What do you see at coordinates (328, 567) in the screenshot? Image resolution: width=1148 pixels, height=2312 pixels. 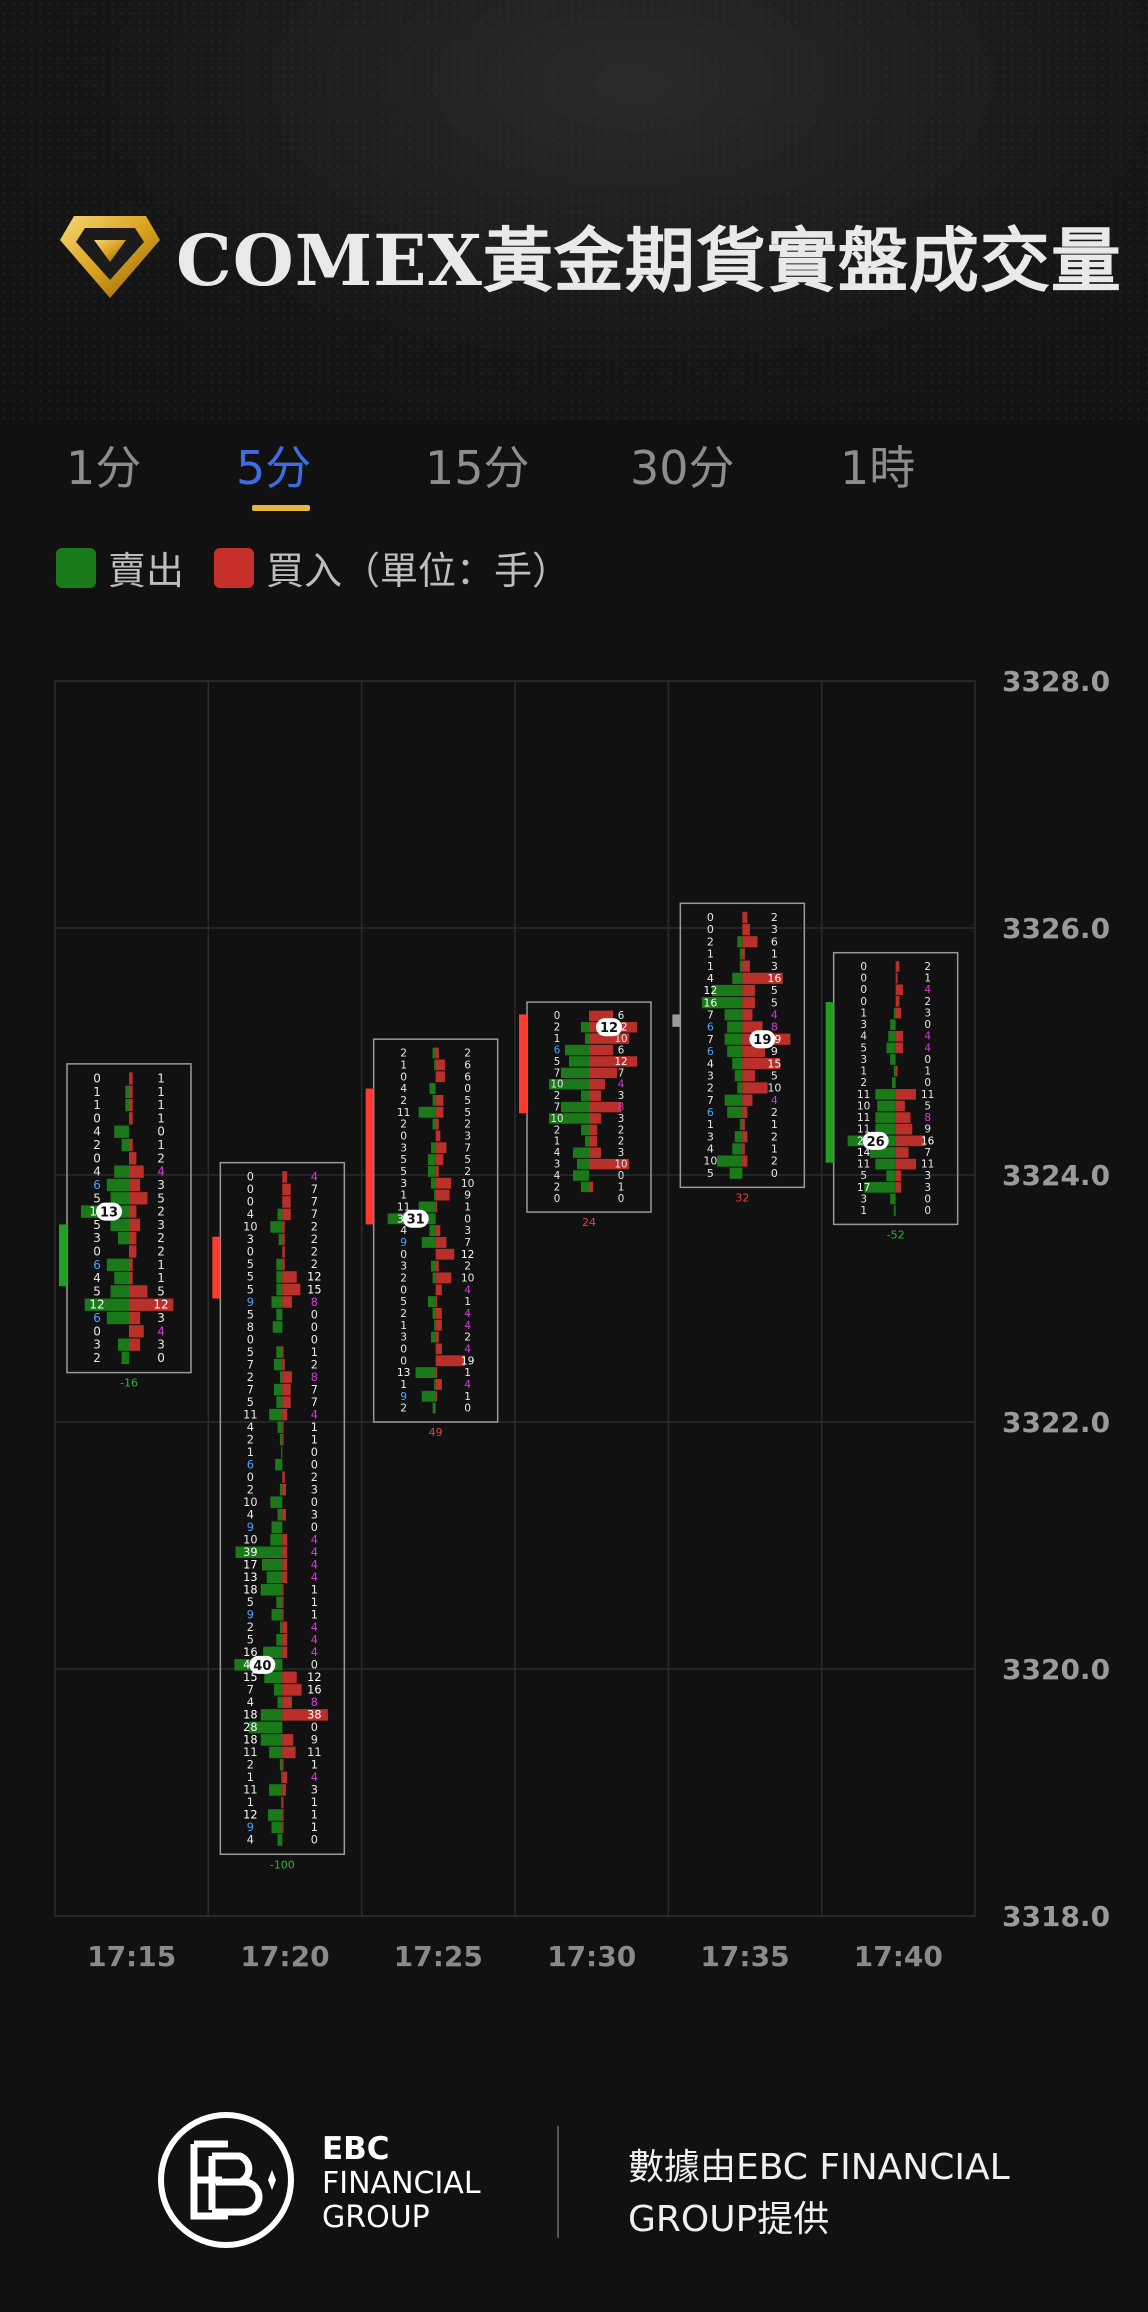 I see `legend: 賣出 買入（單位：手）` at bounding box center [328, 567].